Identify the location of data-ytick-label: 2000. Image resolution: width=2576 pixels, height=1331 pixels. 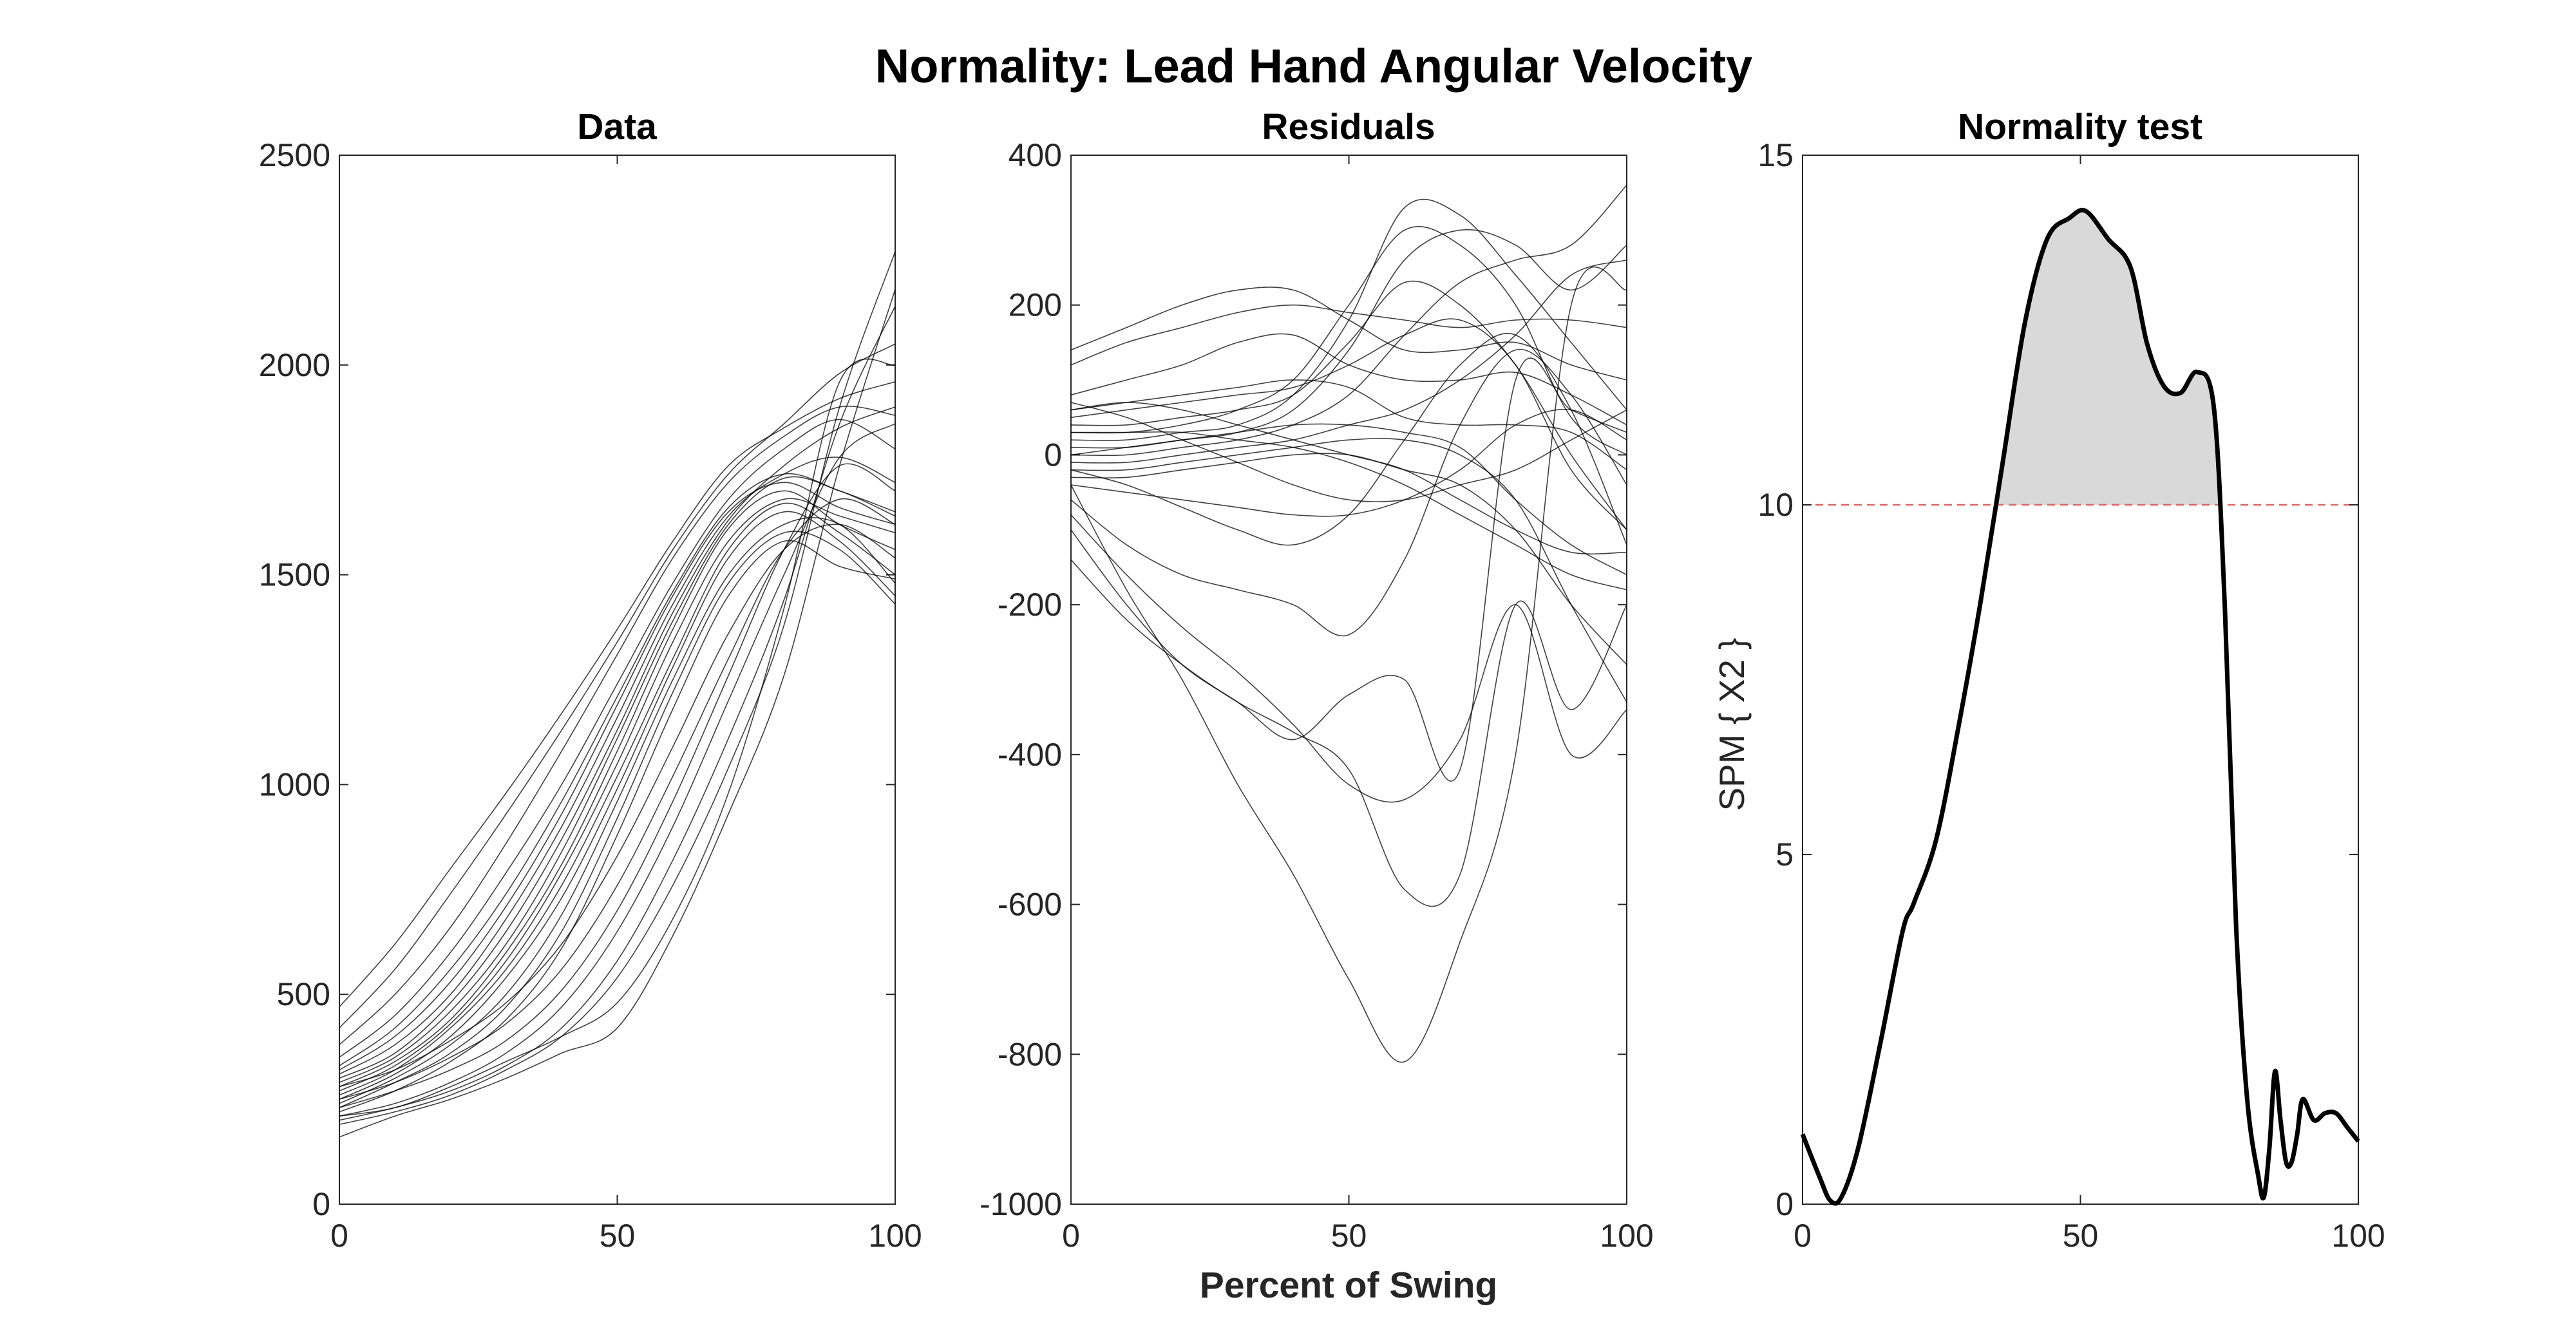
(294, 365).